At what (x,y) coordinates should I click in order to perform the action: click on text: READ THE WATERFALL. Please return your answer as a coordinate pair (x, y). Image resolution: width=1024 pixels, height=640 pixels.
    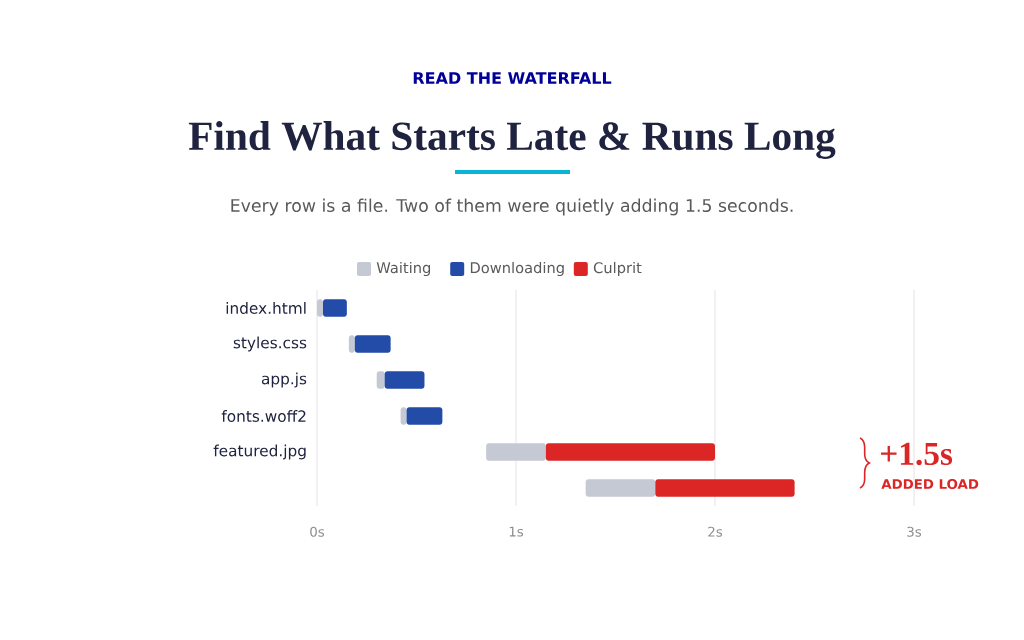
    Looking at the image, I should click on (512, 78).